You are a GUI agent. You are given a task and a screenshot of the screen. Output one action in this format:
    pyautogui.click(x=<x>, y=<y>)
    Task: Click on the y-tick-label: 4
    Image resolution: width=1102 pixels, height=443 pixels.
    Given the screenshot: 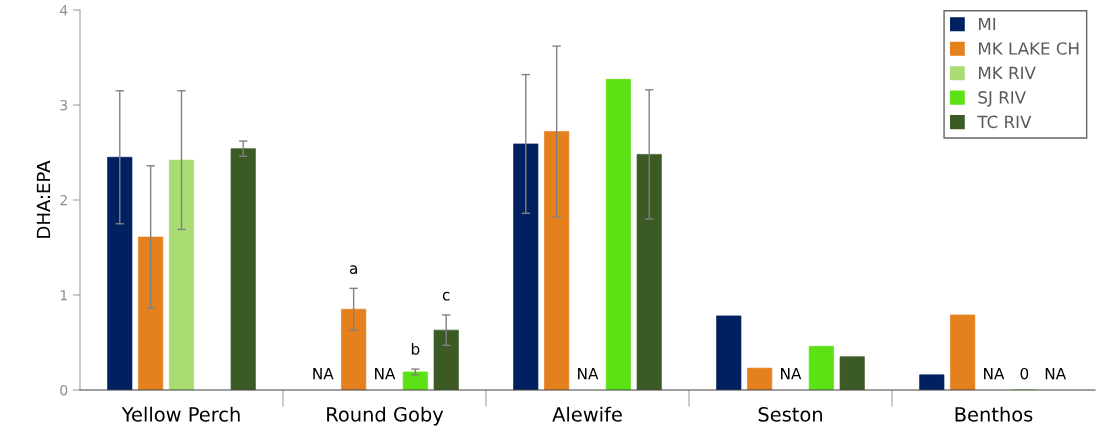 What is the action you would take?
    pyautogui.click(x=64, y=10)
    